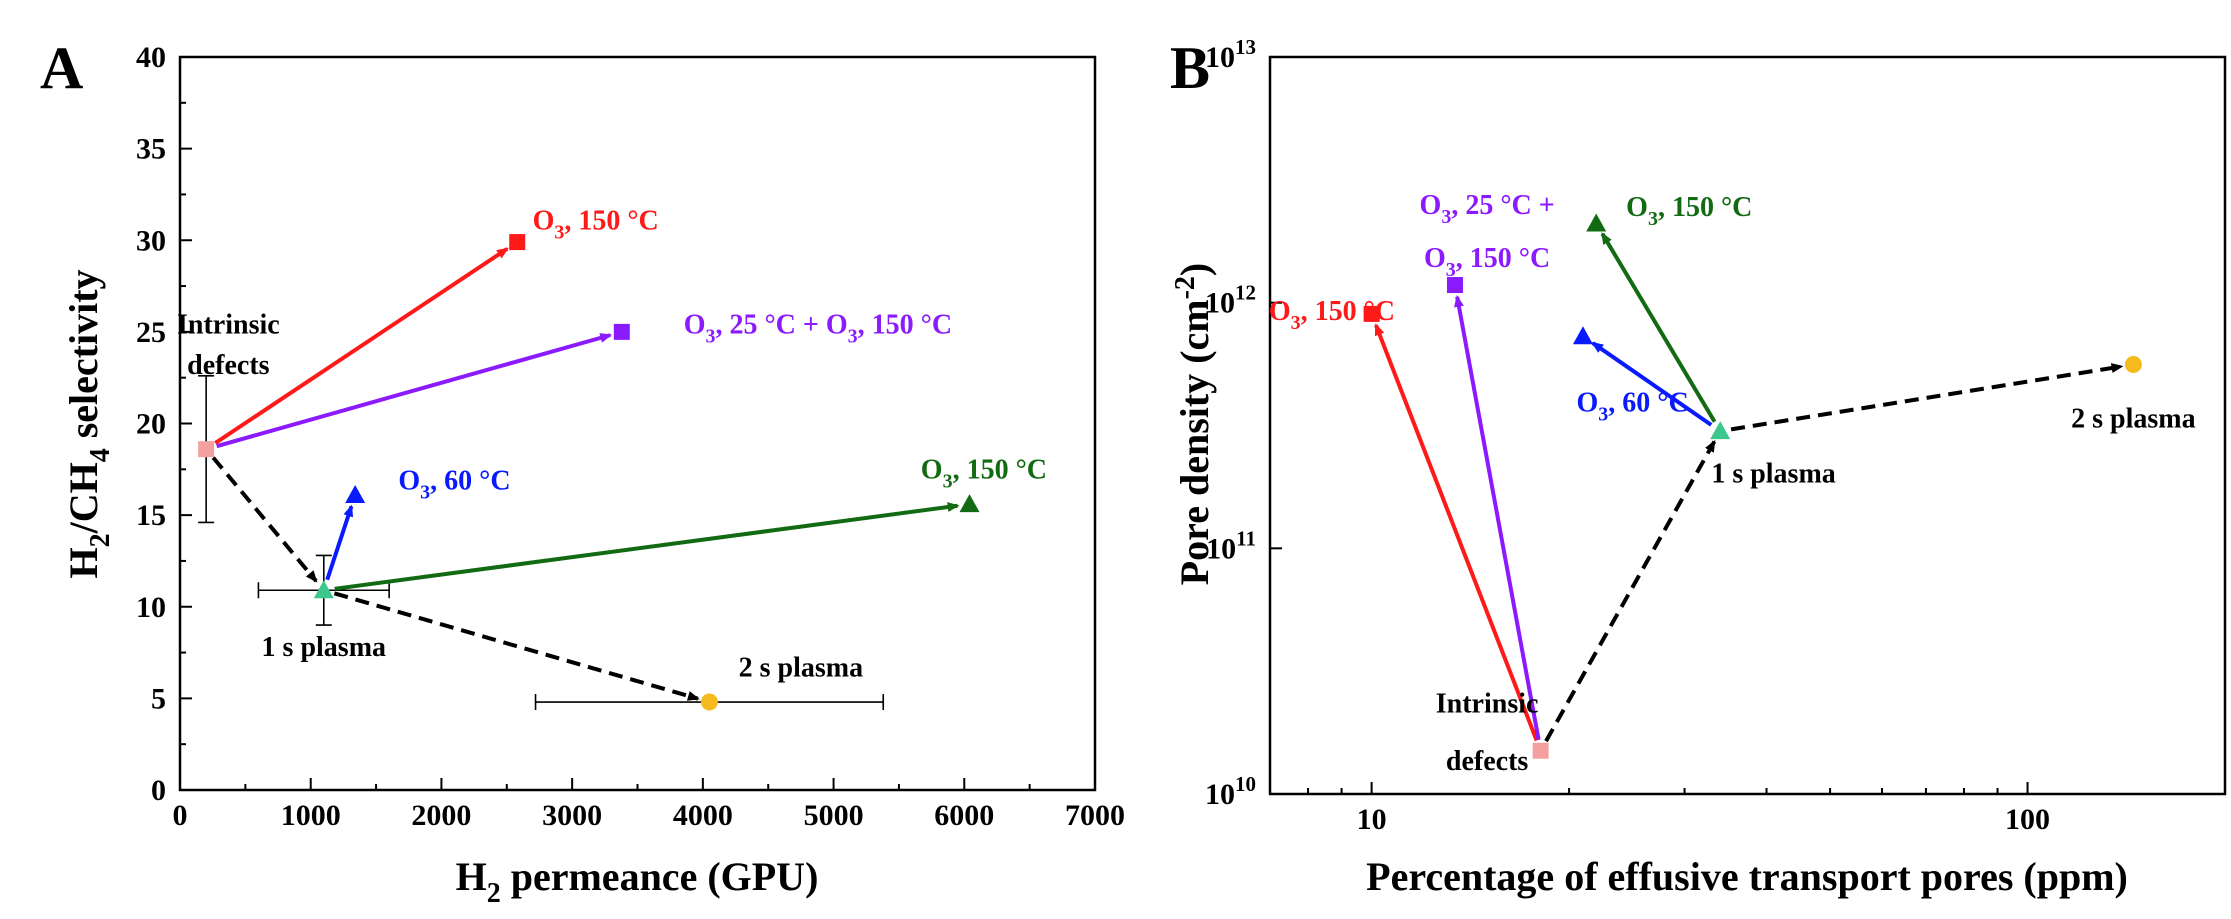 This screenshot has height=919, width=2231. I want to click on panel-b-letter: B, so click(1190, 68).